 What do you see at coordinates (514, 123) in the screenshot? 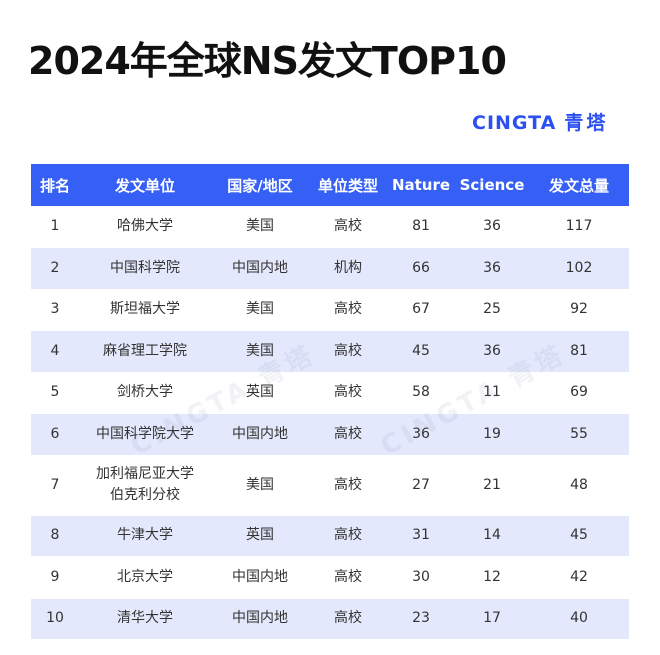
I see `brand-latin: CINGTA` at bounding box center [514, 123].